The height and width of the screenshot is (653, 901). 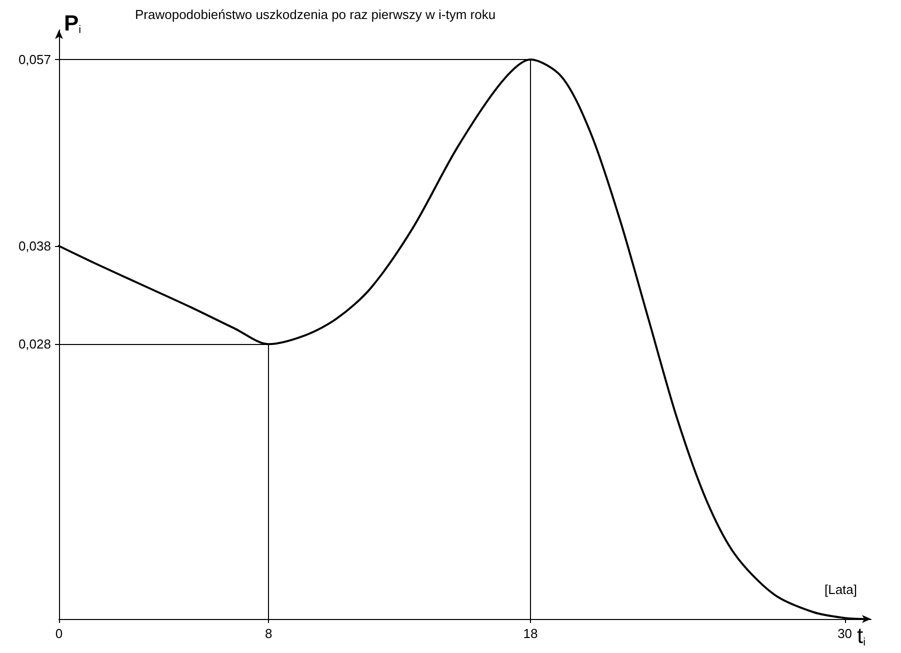 I want to click on y-tick-label: 0,057, so click(x=34, y=59).